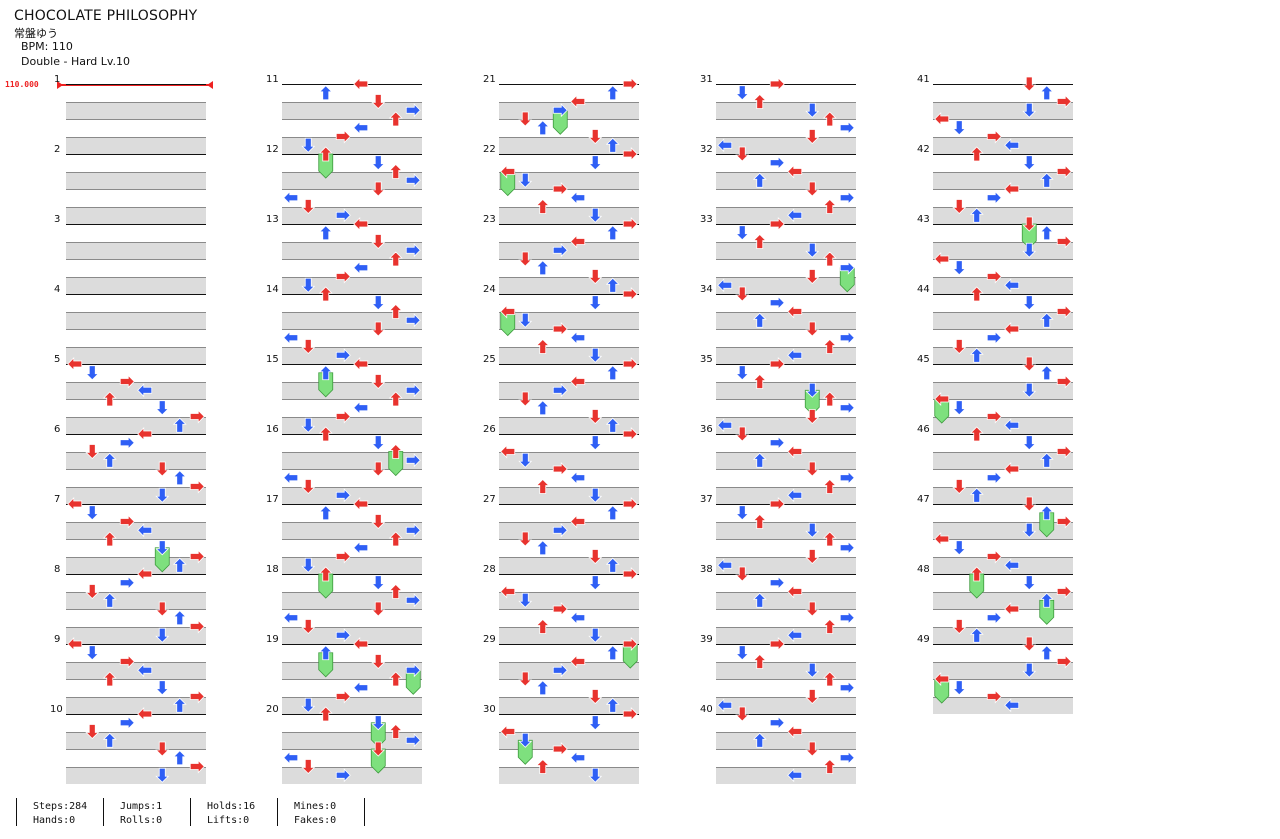 The image size is (1280, 839). What do you see at coordinates (923, 289) in the screenshot?
I see `measure-number: 44` at bounding box center [923, 289].